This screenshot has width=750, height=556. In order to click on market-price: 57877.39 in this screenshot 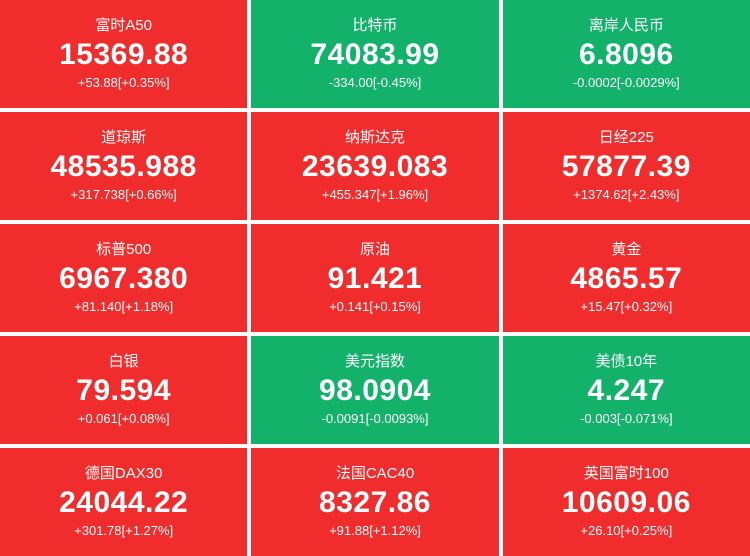, I will do `click(626, 167)`.